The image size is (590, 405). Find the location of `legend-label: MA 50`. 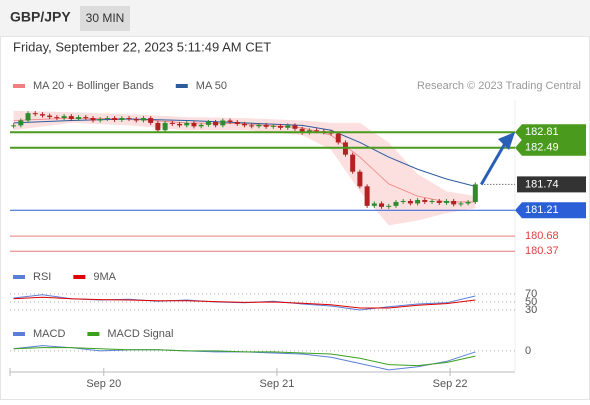

legend-label: MA 50 is located at coordinates (211, 86).